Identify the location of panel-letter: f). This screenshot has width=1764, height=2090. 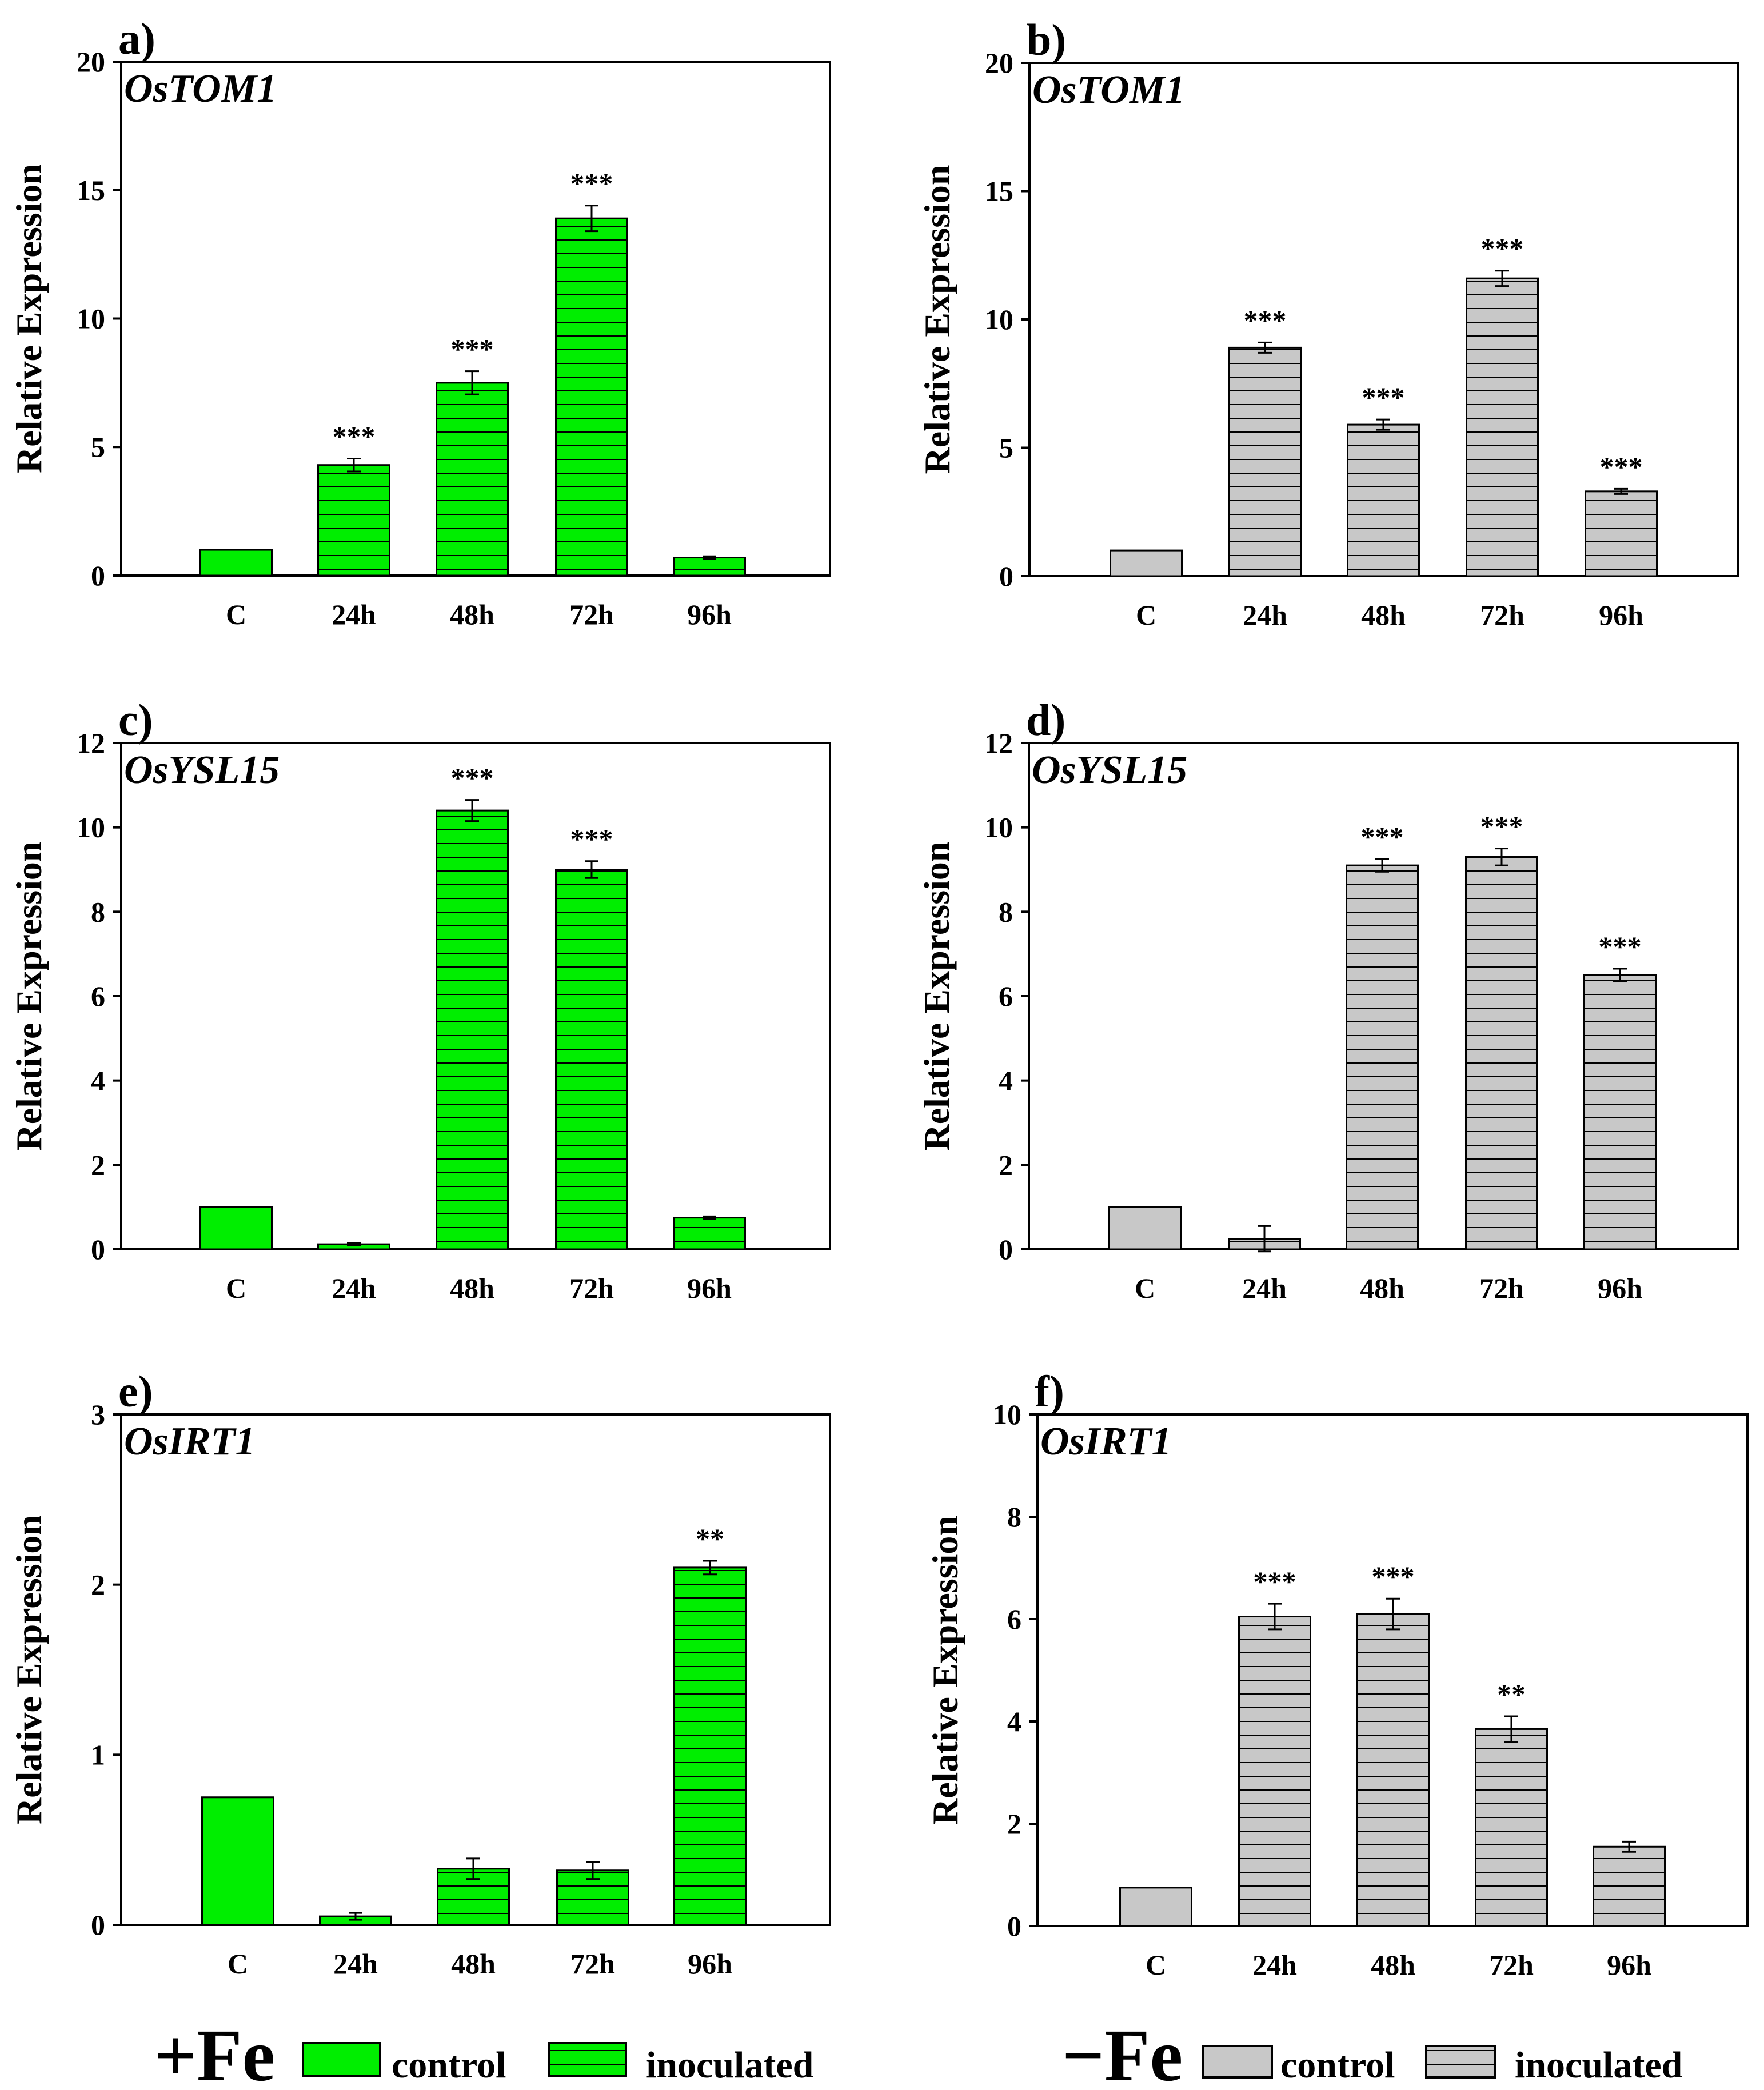
(1049, 1391).